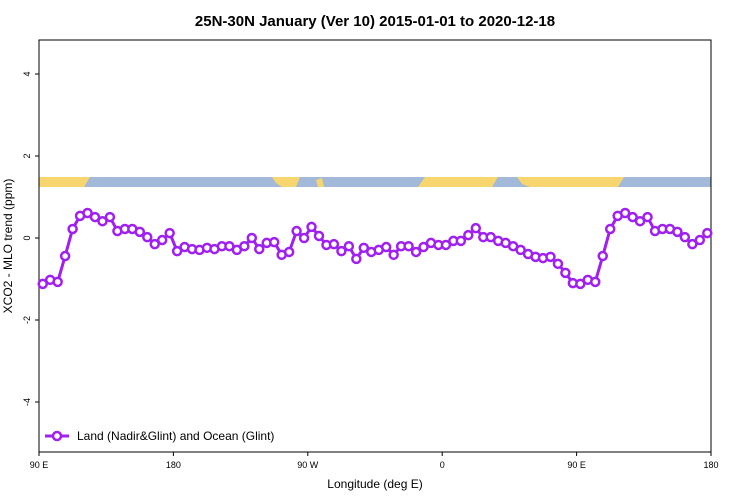 The width and height of the screenshot is (750, 500). I want to click on legend-label: Land (Nadir&Glint) and Ocean (Glint), so click(175, 436).